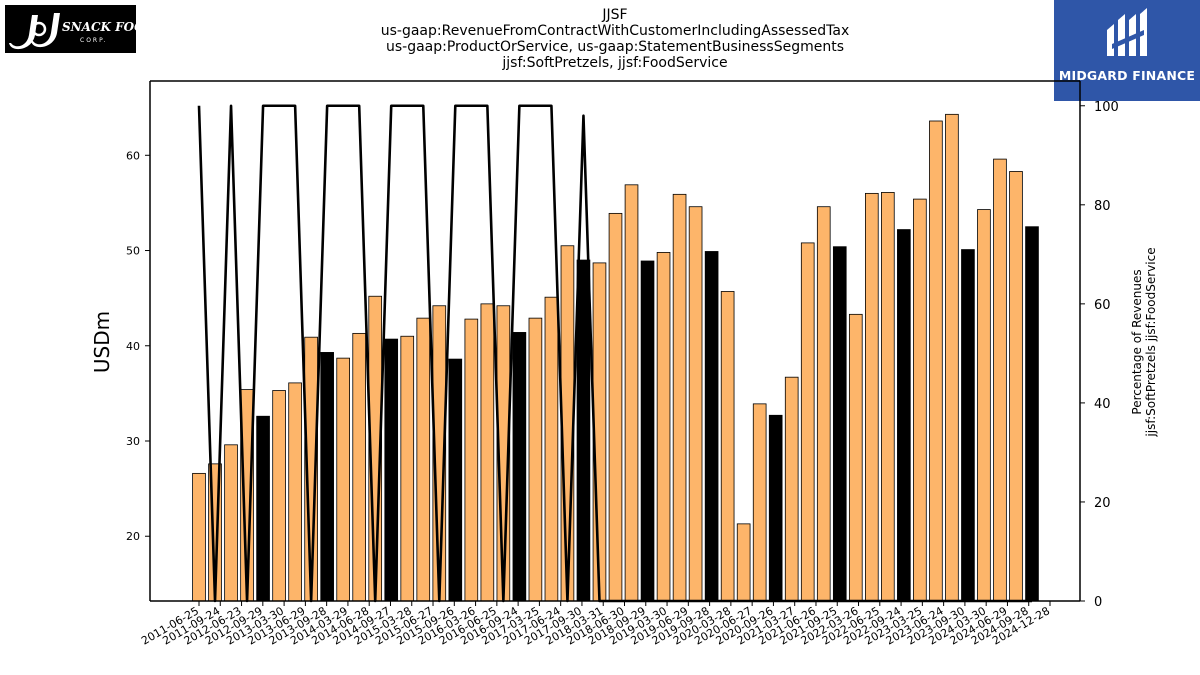 Image resolution: width=1200 pixels, height=675 pixels. What do you see at coordinates (1102, 206) in the screenshot?
I see `y2-tick-label: 80` at bounding box center [1102, 206].